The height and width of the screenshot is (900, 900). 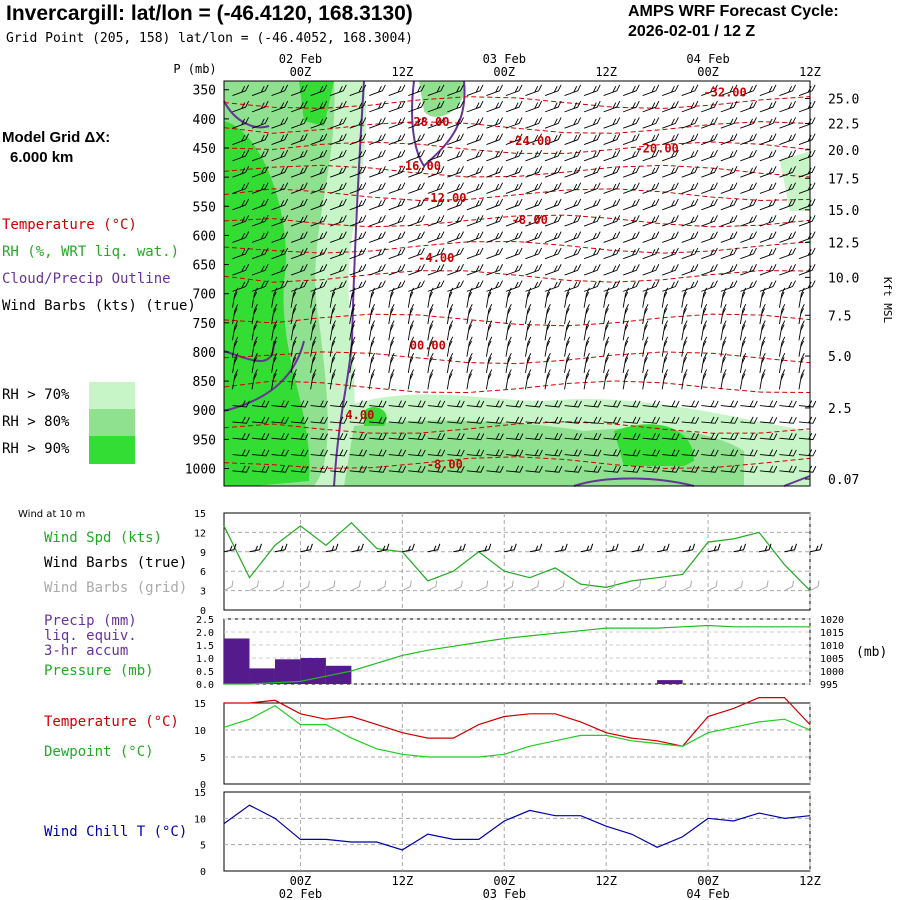 I want to click on bottom-time-label: 12Z, so click(x=403, y=881).